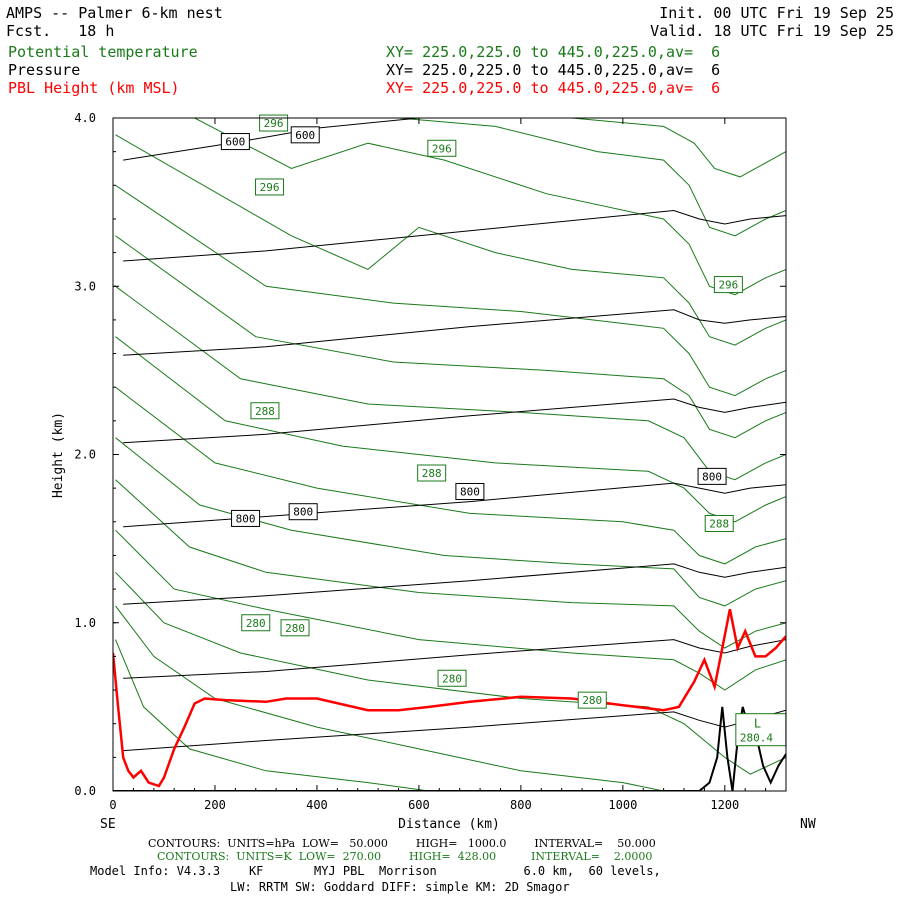  What do you see at coordinates (114, 13) in the screenshot?
I see `chart-title: AMPS -- Palmer 6-km nest` at bounding box center [114, 13].